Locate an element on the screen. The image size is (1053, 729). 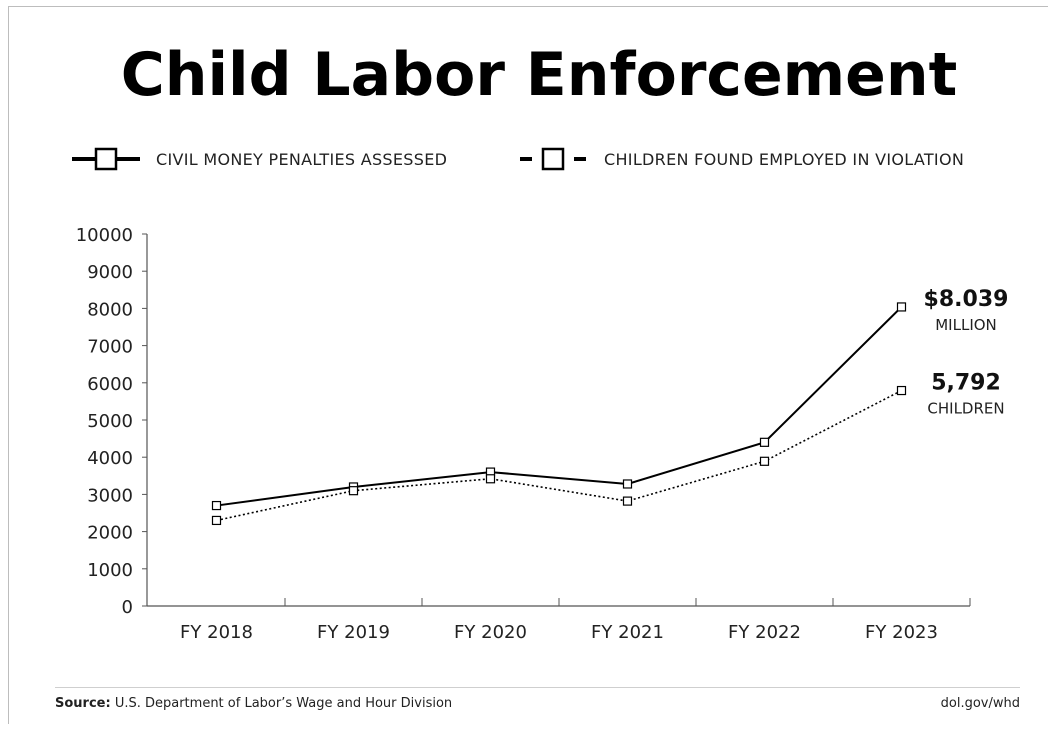
x-tick-label: FY 2021 is located at coordinates (627, 632).